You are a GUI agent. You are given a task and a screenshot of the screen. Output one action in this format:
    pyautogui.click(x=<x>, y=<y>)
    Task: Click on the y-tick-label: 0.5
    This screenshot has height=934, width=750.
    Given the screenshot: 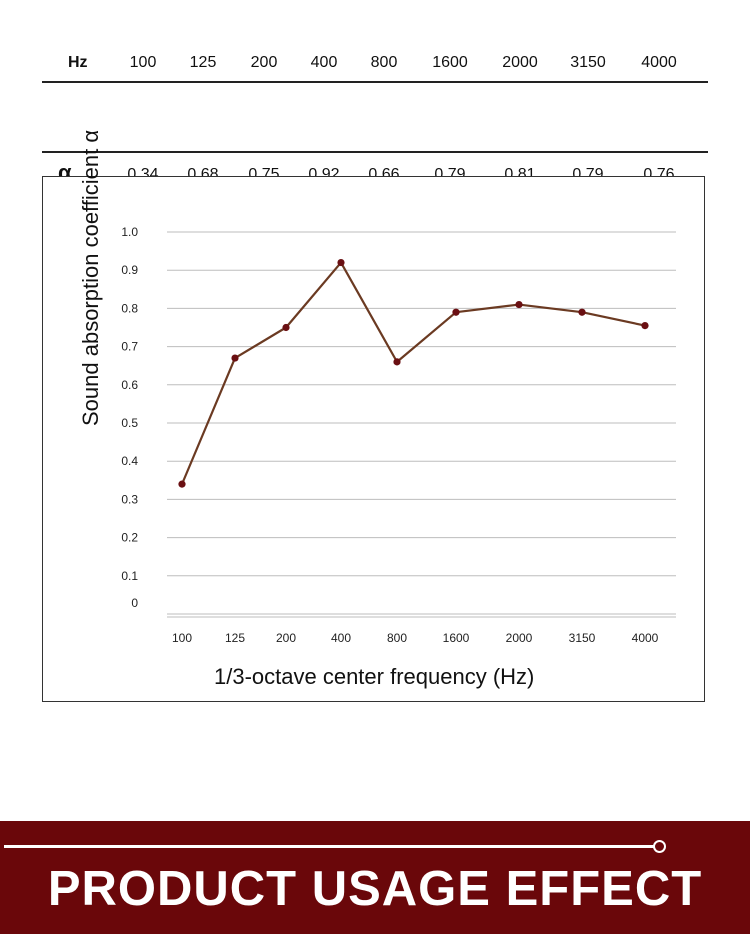 What is the action you would take?
    pyautogui.click(x=129, y=423)
    